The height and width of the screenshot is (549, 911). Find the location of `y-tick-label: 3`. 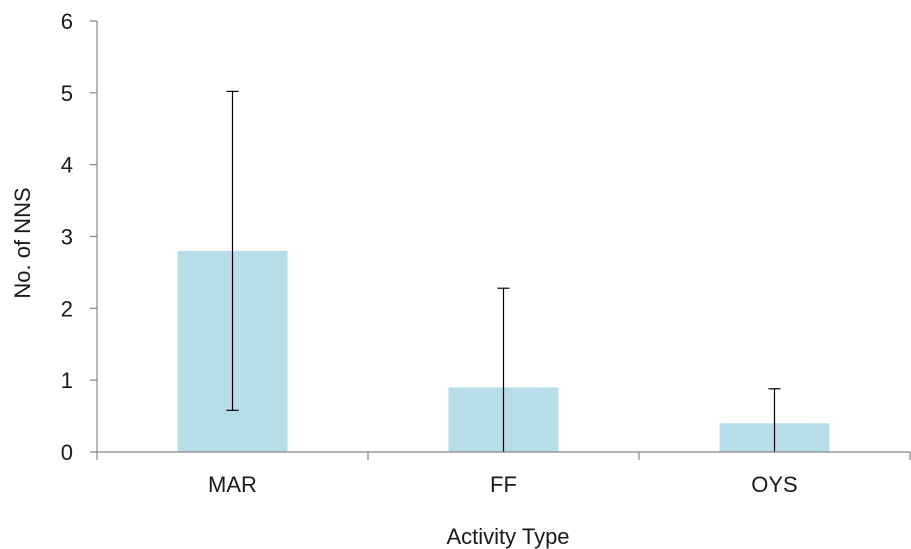

y-tick-label: 3 is located at coordinates (67, 237).